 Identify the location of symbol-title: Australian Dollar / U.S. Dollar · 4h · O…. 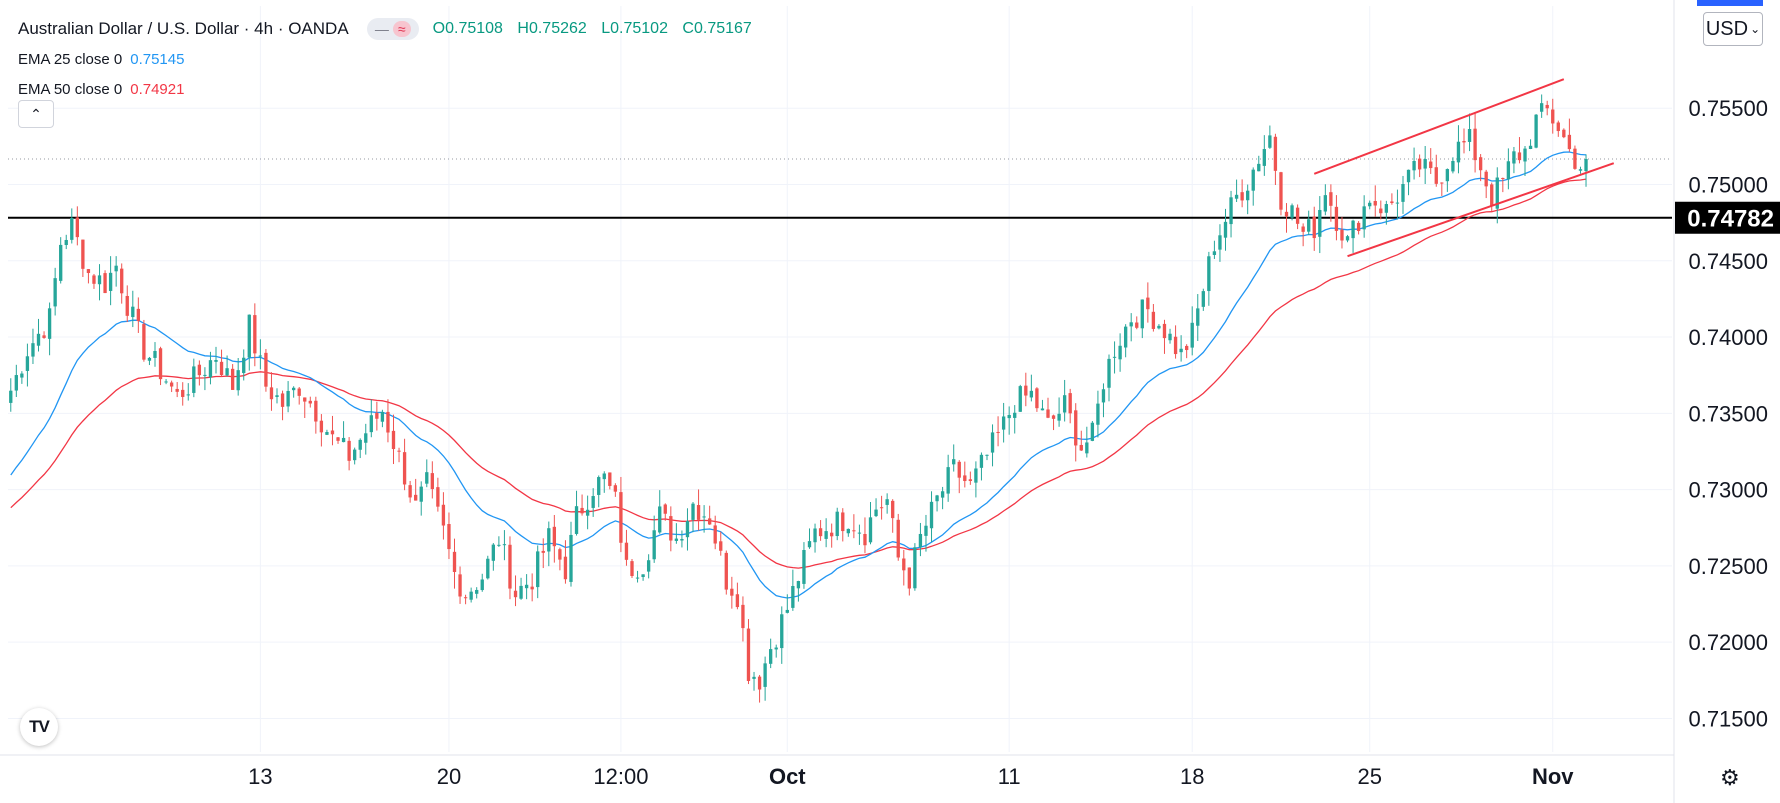
(183, 28).